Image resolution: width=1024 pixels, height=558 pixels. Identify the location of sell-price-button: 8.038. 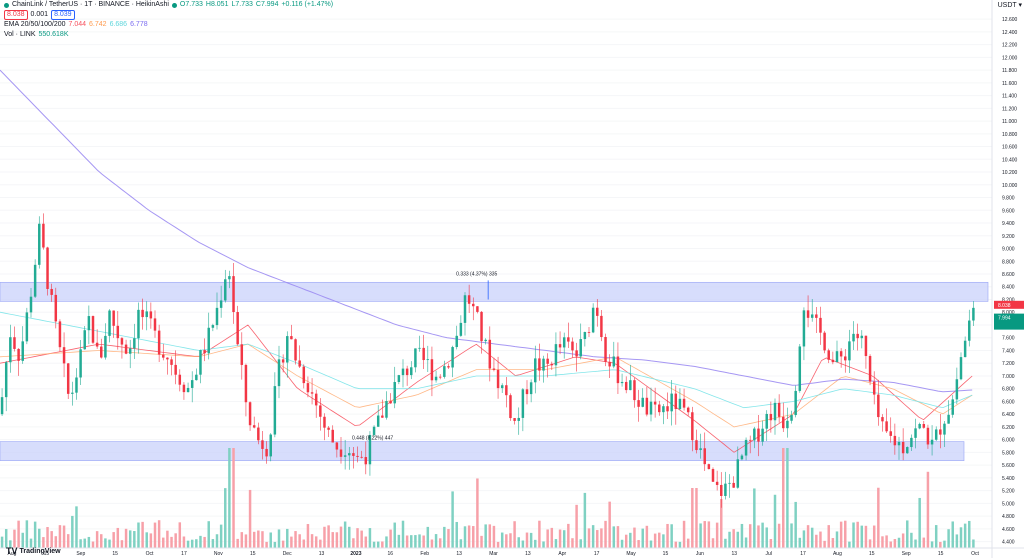
(16, 15).